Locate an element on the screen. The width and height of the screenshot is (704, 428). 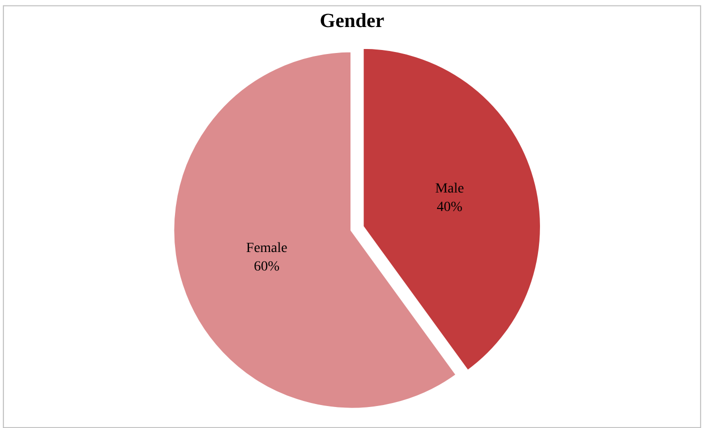
chart-title: Gender is located at coordinates (352, 21).